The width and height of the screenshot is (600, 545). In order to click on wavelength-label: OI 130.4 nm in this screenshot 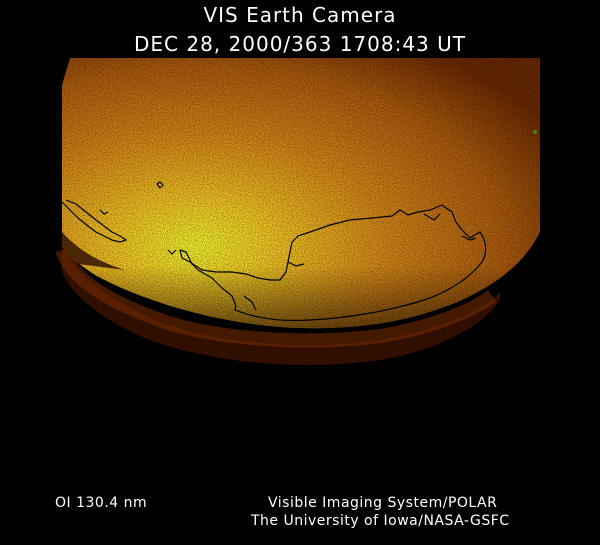, I will do `click(101, 503)`.